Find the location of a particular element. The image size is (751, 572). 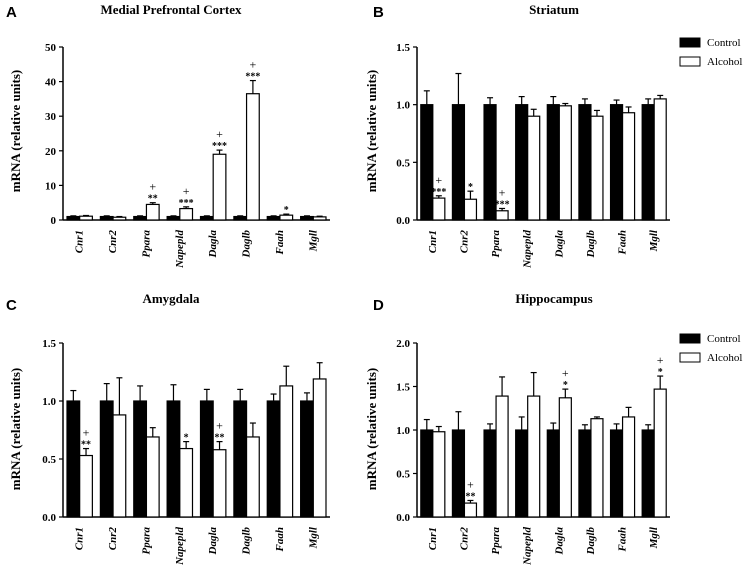

y-tick-label: 50 is located at coordinates (51, 48).